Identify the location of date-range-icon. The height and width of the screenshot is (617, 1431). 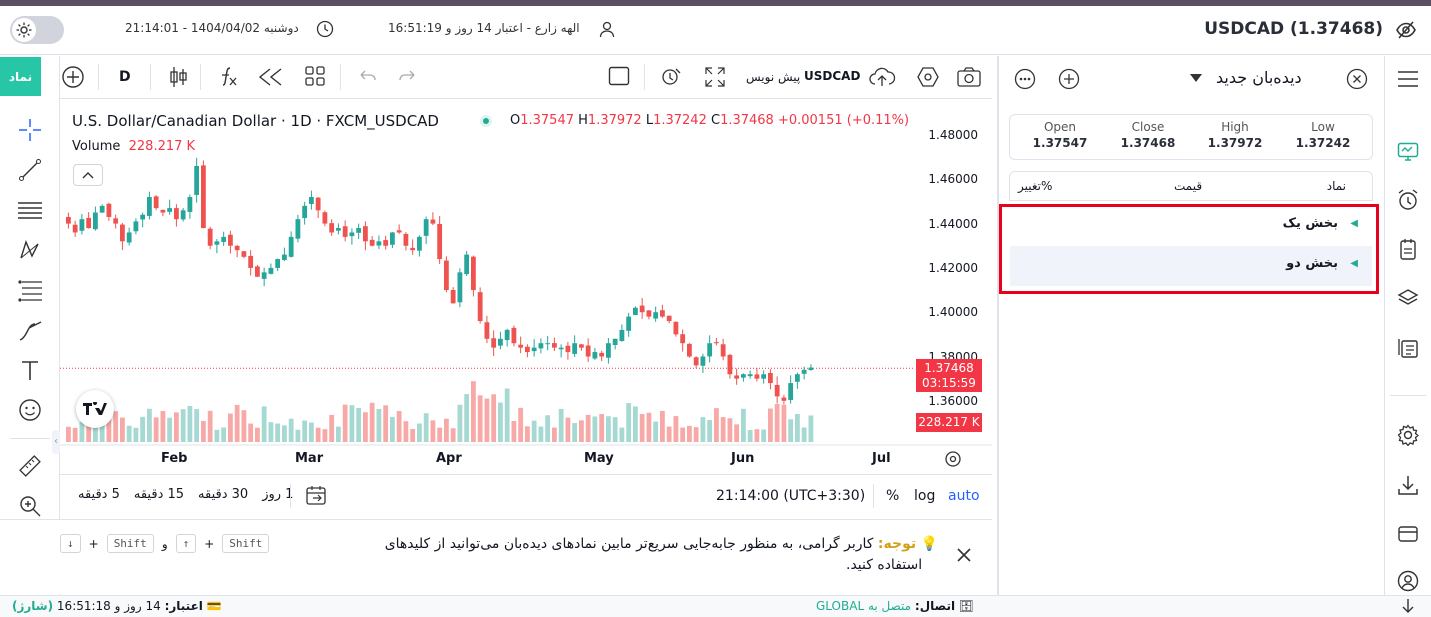
(316, 495).